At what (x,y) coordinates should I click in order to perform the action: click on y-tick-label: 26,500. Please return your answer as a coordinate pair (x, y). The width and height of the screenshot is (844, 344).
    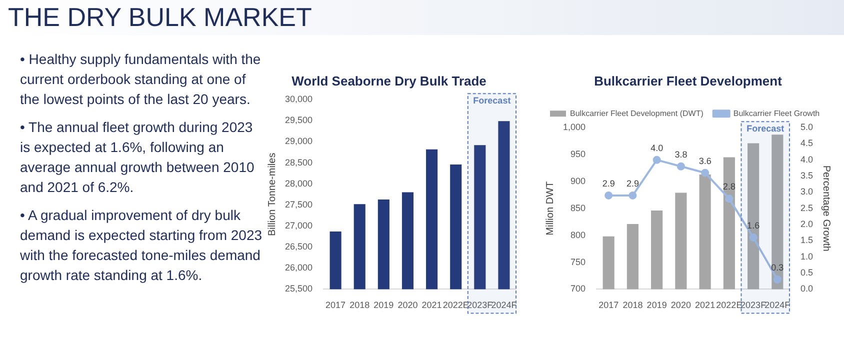
    Looking at the image, I should click on (298, 247).